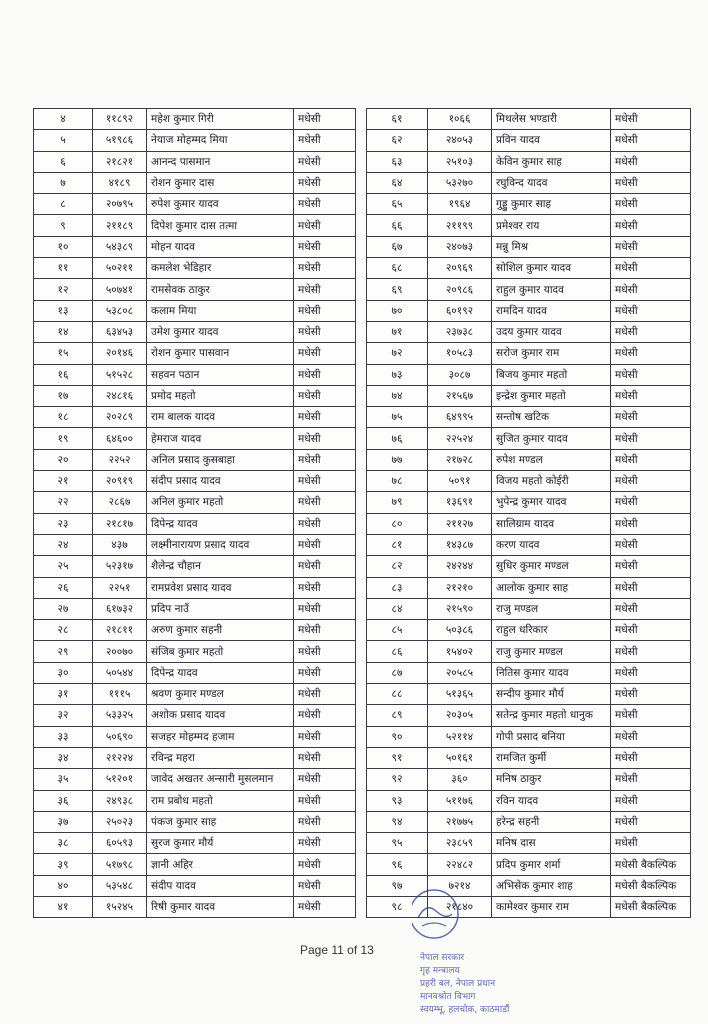  I want to click on table-row: ९२ ३६० मनिष ठाकुर मधेसी, so click(528, 779).